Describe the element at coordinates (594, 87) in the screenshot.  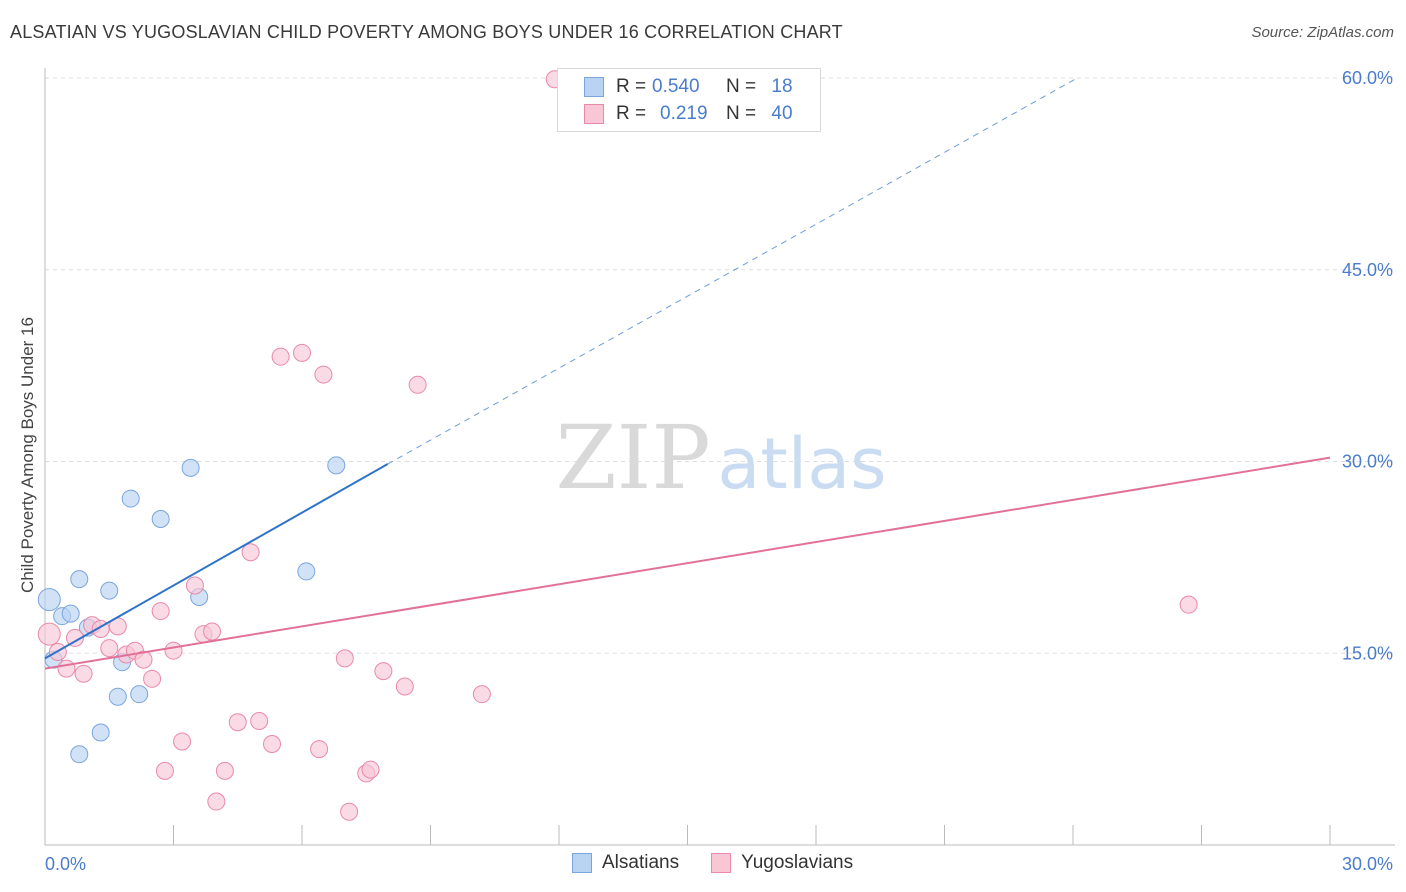
I see `alsatians-swatch` at that location.